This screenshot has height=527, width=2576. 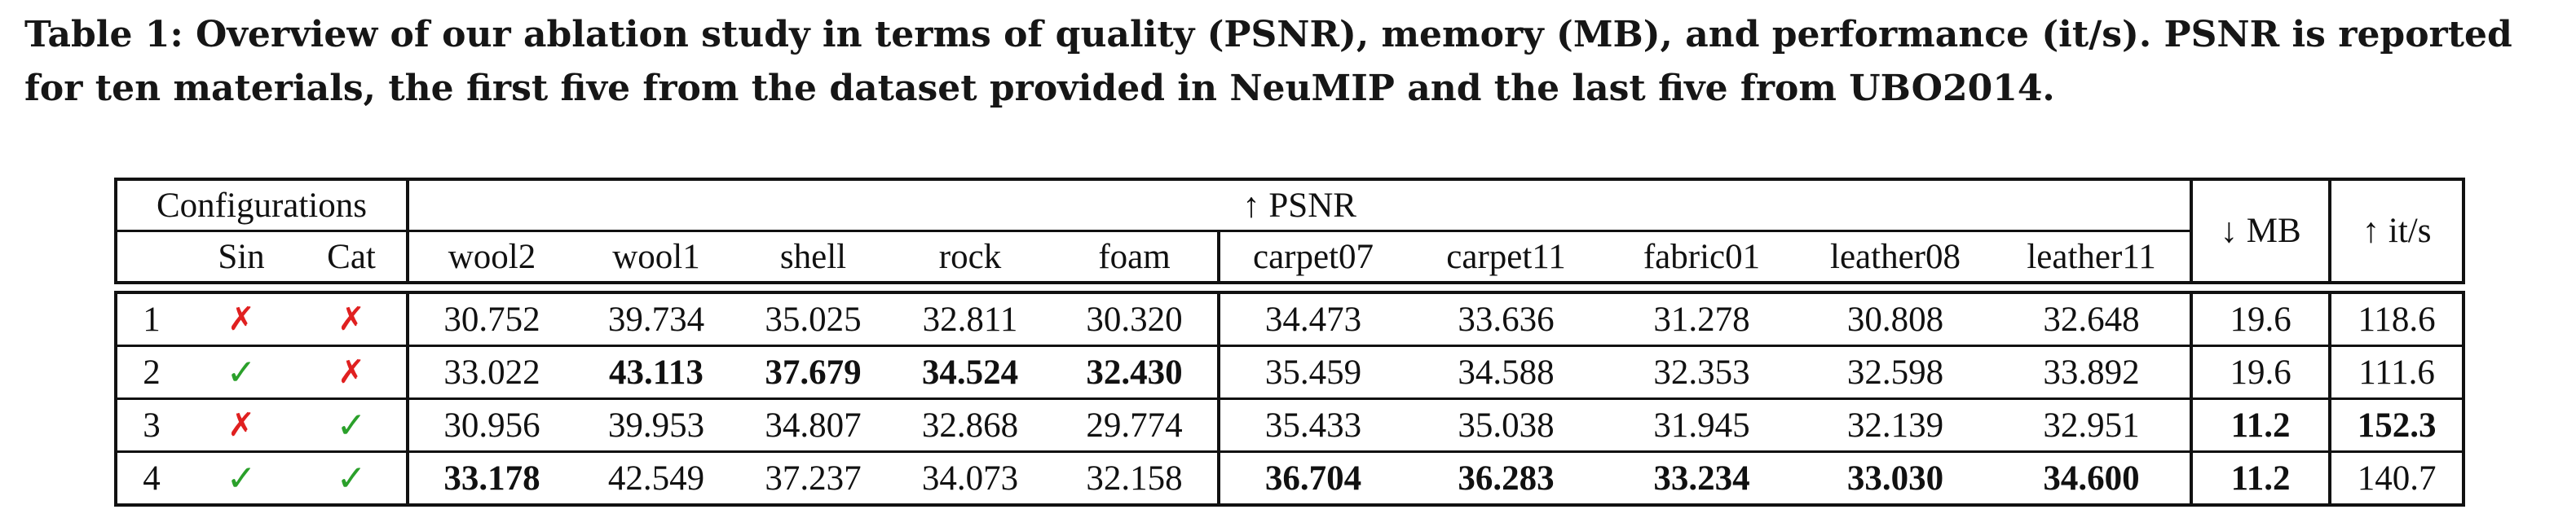 I want to click on psnr-header: ↑ PSNR, so click(x=1301, y=205).